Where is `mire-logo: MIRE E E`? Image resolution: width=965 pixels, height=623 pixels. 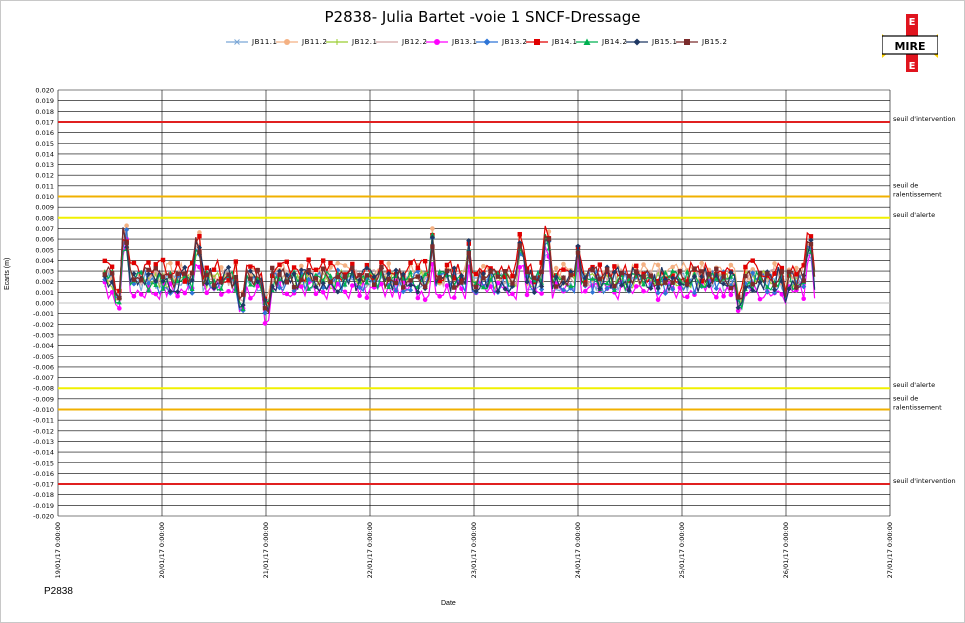
mire-logo: MIRE E E is located at coordinates (910, 43).